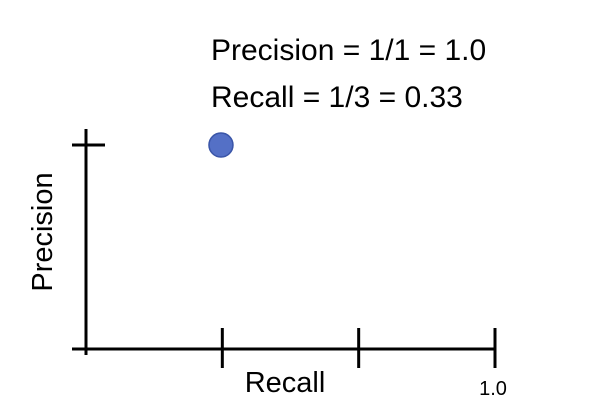 The width and height of the screenshot is (594, 412). Describe the element at coordinates (493, 389) in the screenshot. I see `x-tick-label-3: 1.0` at that location.